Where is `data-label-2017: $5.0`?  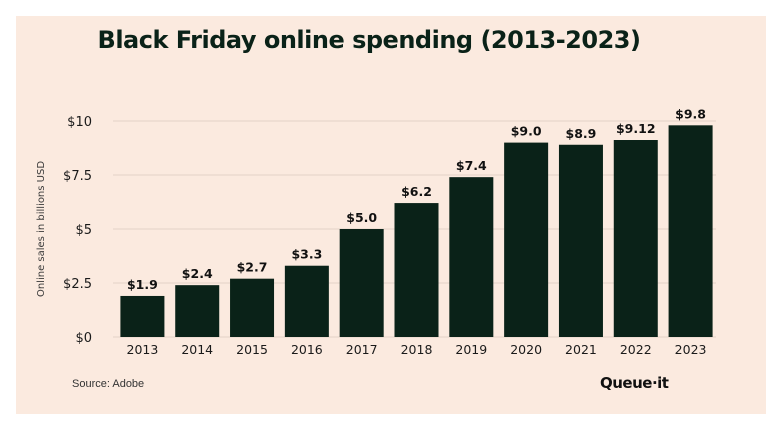
data-label-2017: $5.0 is located at coordinates (361, 217).